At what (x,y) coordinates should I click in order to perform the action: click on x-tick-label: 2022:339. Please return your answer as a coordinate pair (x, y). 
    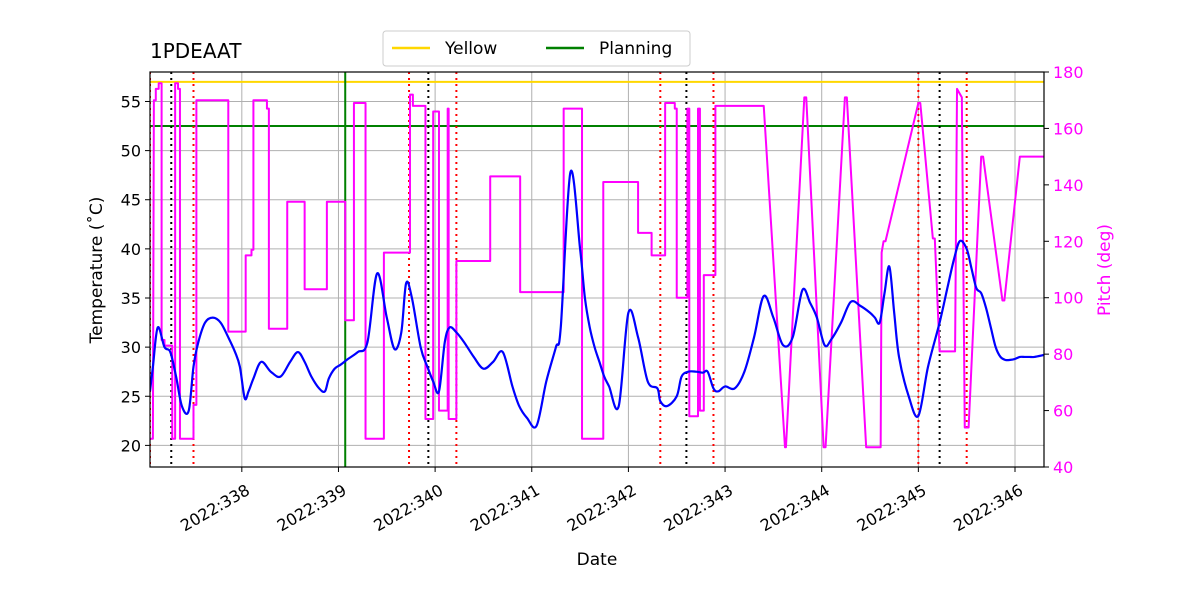
    Looking at the image, I should click on (312, 507).